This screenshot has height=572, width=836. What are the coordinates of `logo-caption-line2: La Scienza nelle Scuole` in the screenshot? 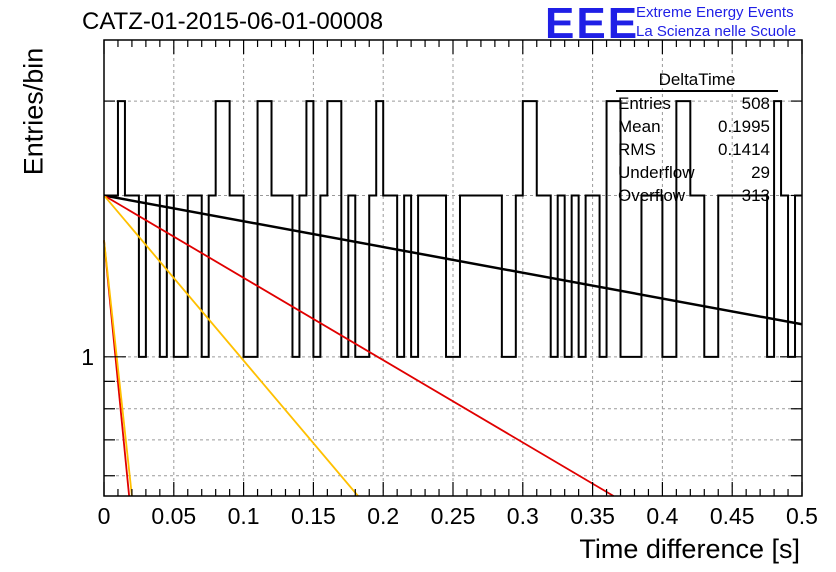 It's located at (716, 31).